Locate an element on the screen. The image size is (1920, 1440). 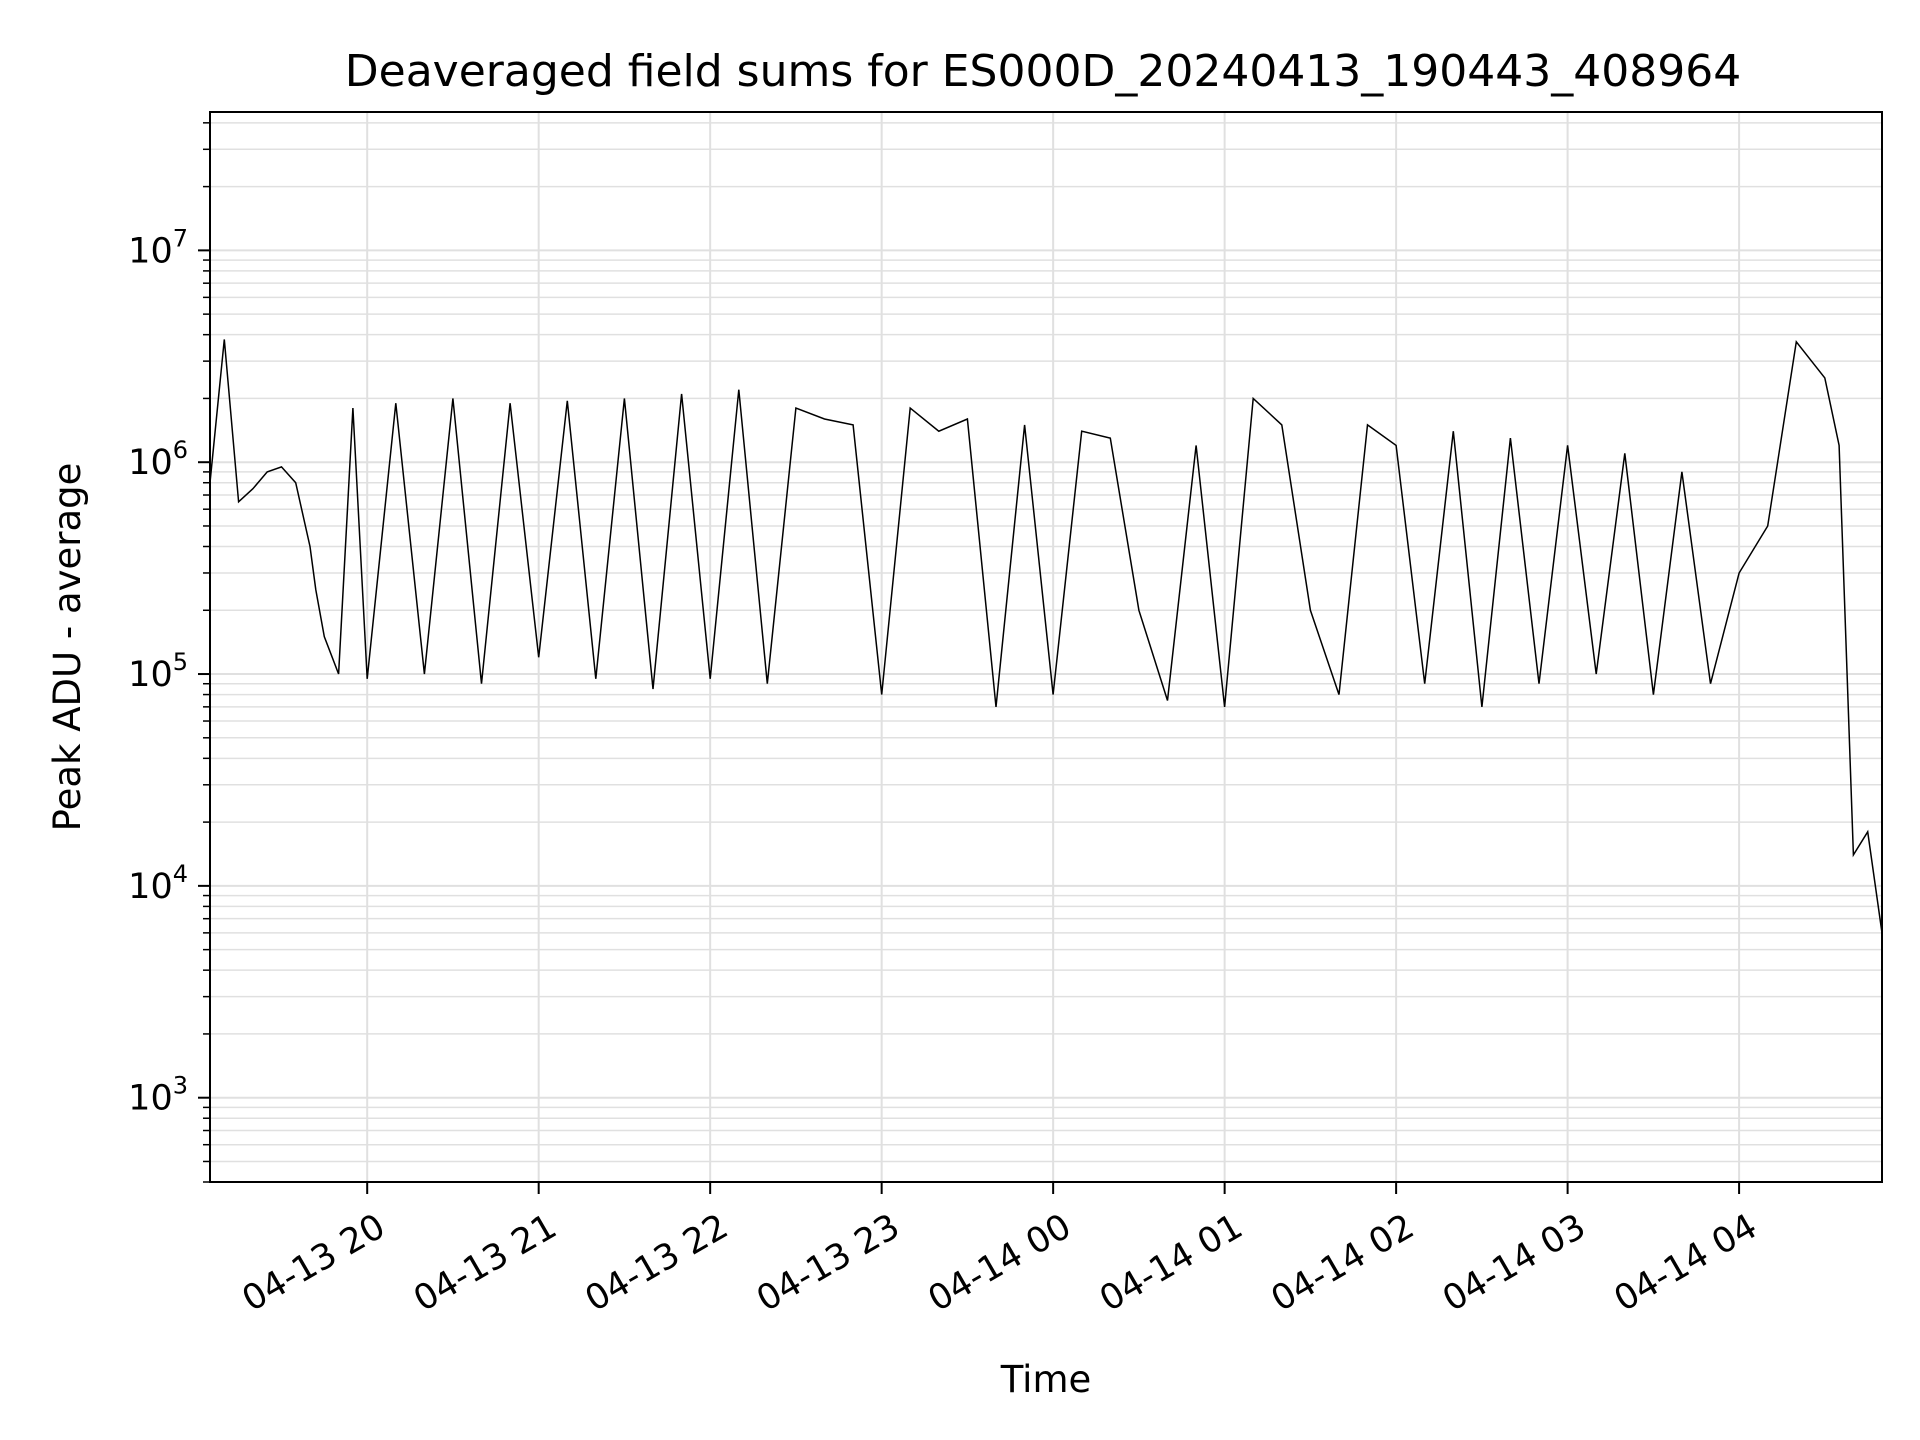
x-tick-label-1: 04-13 21 is located at coordinates (485, 1263).